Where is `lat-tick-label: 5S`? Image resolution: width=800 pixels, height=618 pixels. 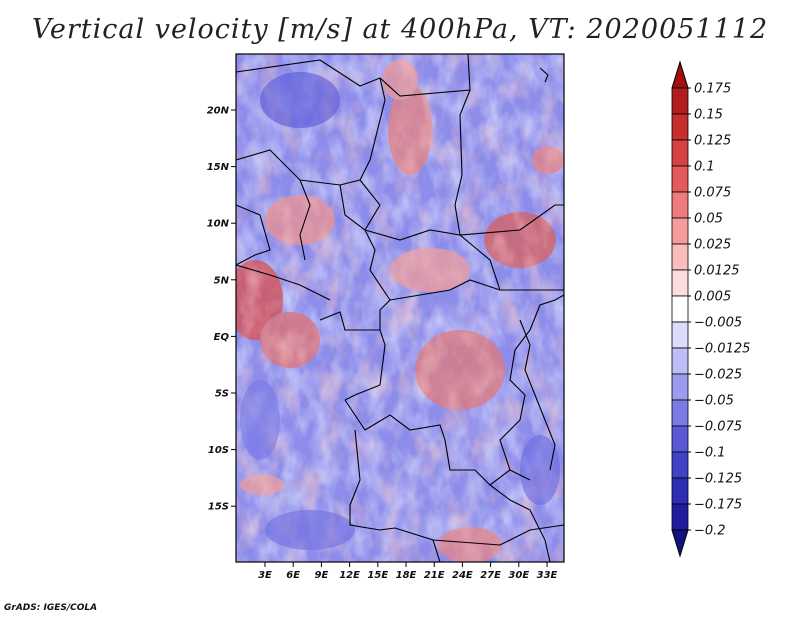 lat-tick-label: 5S is located at coordinates (222, 394).